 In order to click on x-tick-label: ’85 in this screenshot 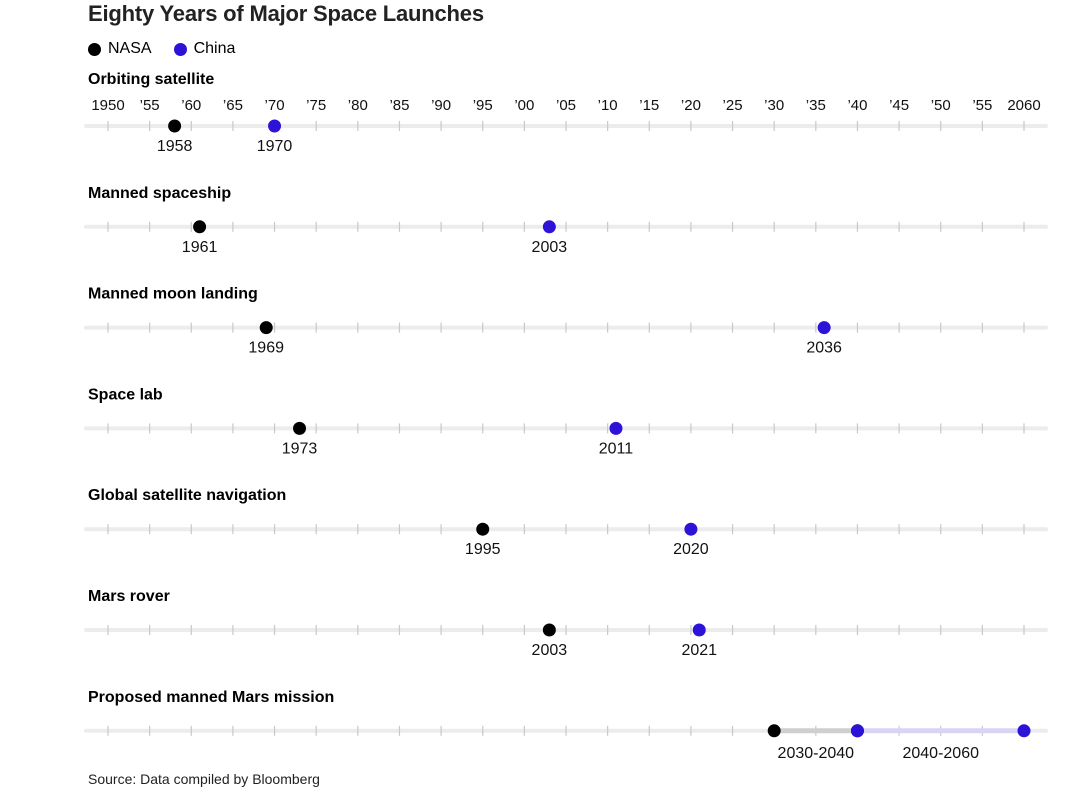, I will do `click(399, 105)`.